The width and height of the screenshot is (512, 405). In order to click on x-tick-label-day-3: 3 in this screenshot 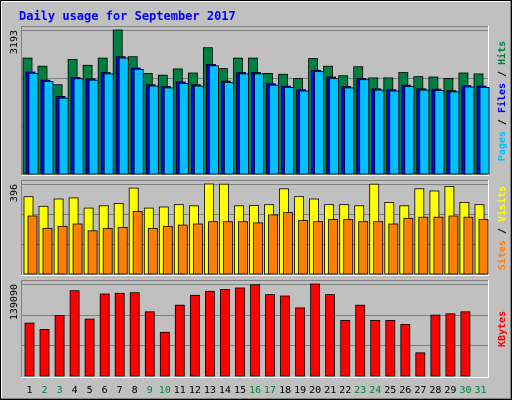, I will do `click(60, 390)`.